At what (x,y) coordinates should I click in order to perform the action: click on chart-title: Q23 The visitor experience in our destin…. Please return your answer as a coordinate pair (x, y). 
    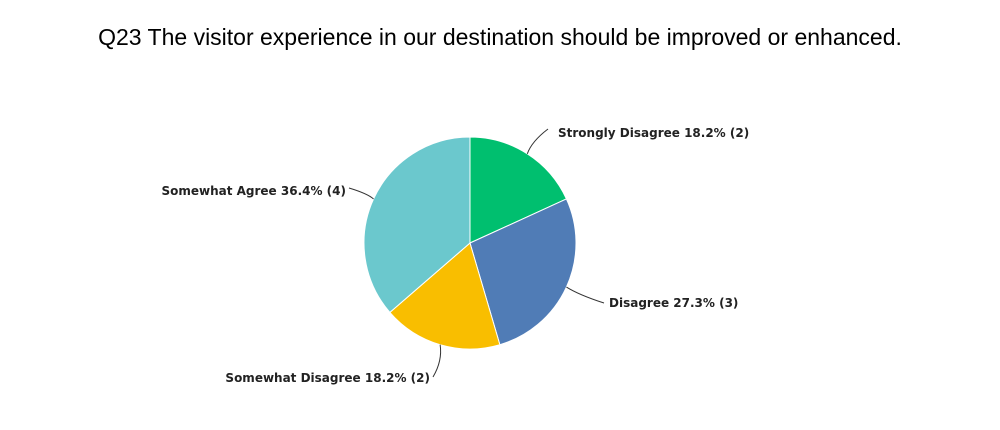
    Looking at the image, I should click on (500, 37).